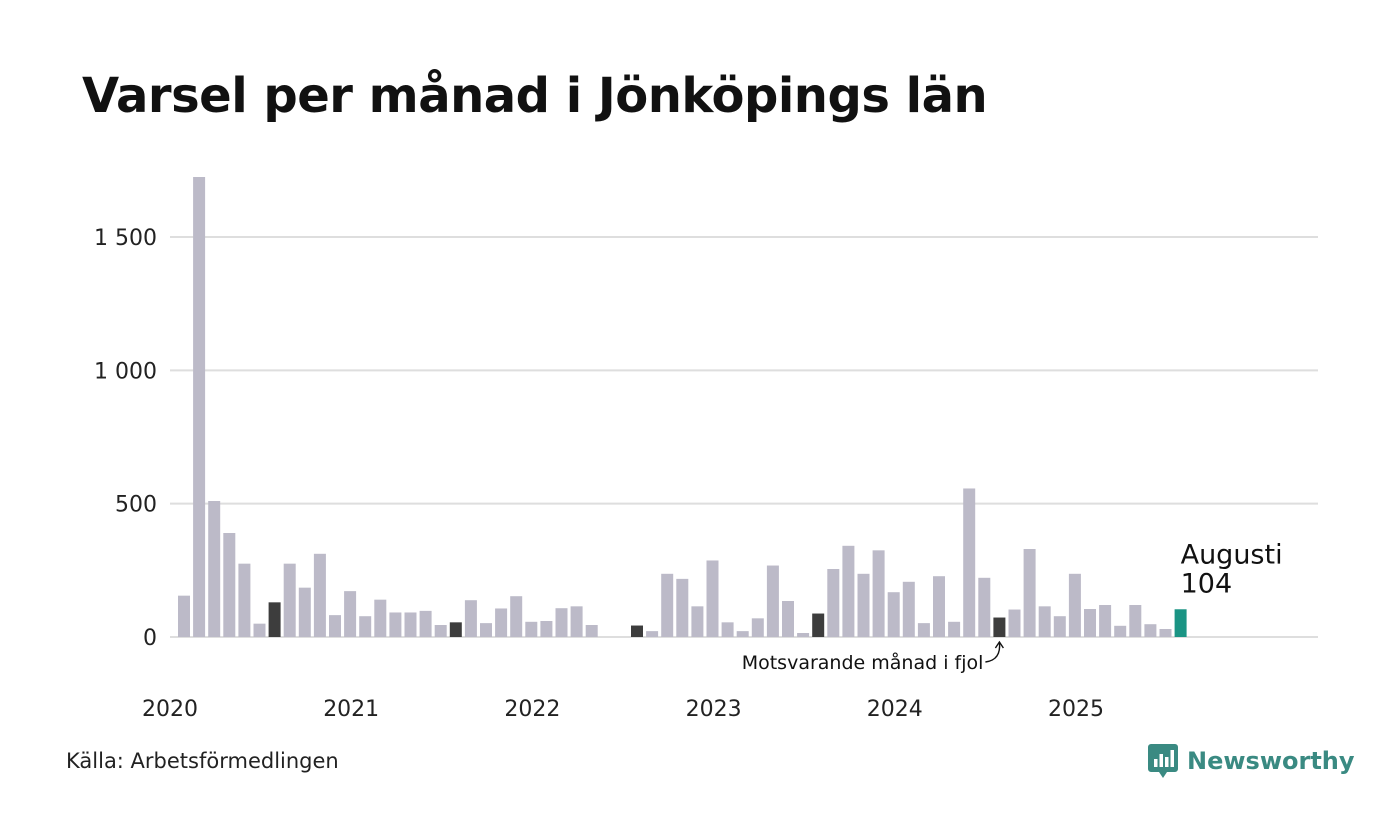  Describe the element at coordinates (623, 709) in the screenshot. I see `x-axis-ticks: 2020 2021 2022 2023 2024 2025` at that location.